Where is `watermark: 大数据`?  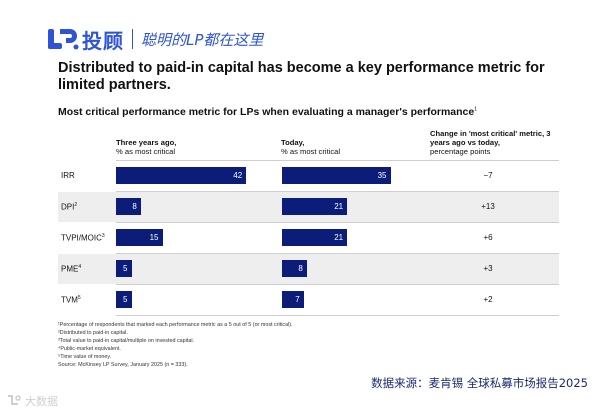 watermark: 大数据 is located at coordinates (32, 401).